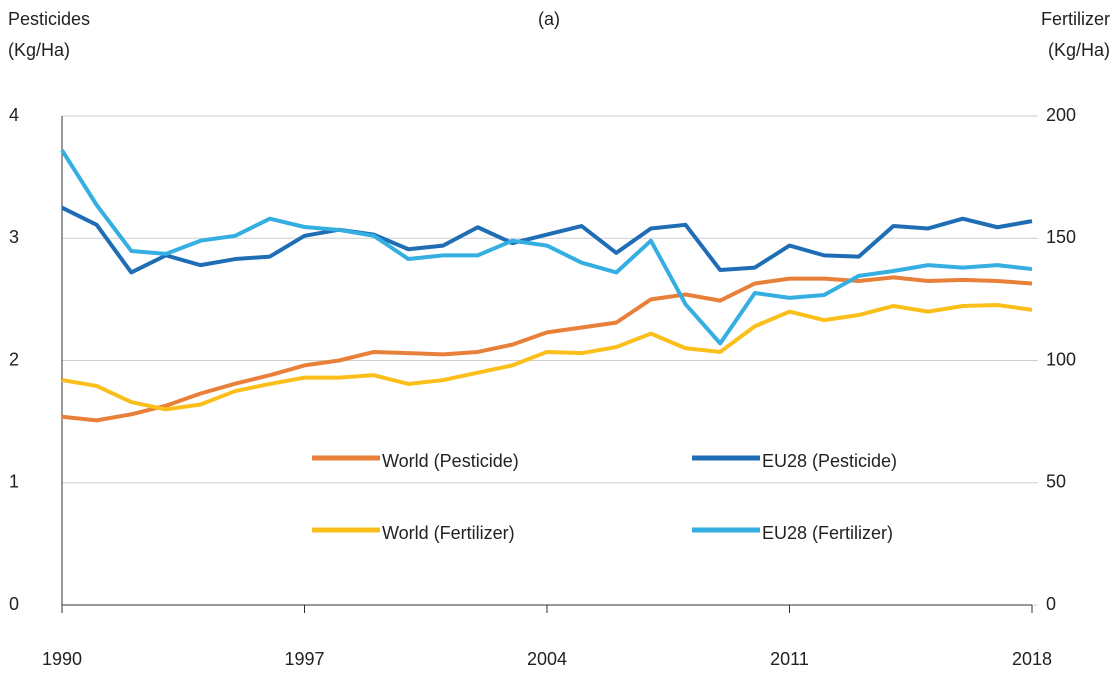 The width and height of the screenshot is (1118, 682). Describe the element at coordinates (549, 19) in the screenshot. I see `chart-title: (a)` at that location.